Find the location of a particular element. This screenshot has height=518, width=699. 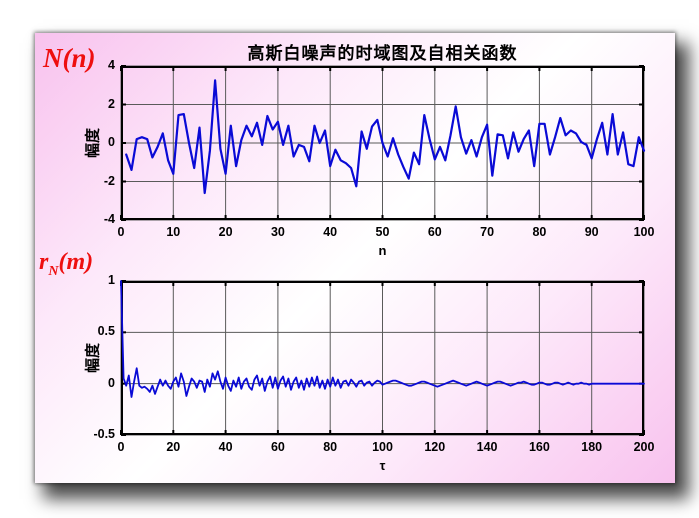

x-tick-label: 50 is located at coordinates (382, 232).